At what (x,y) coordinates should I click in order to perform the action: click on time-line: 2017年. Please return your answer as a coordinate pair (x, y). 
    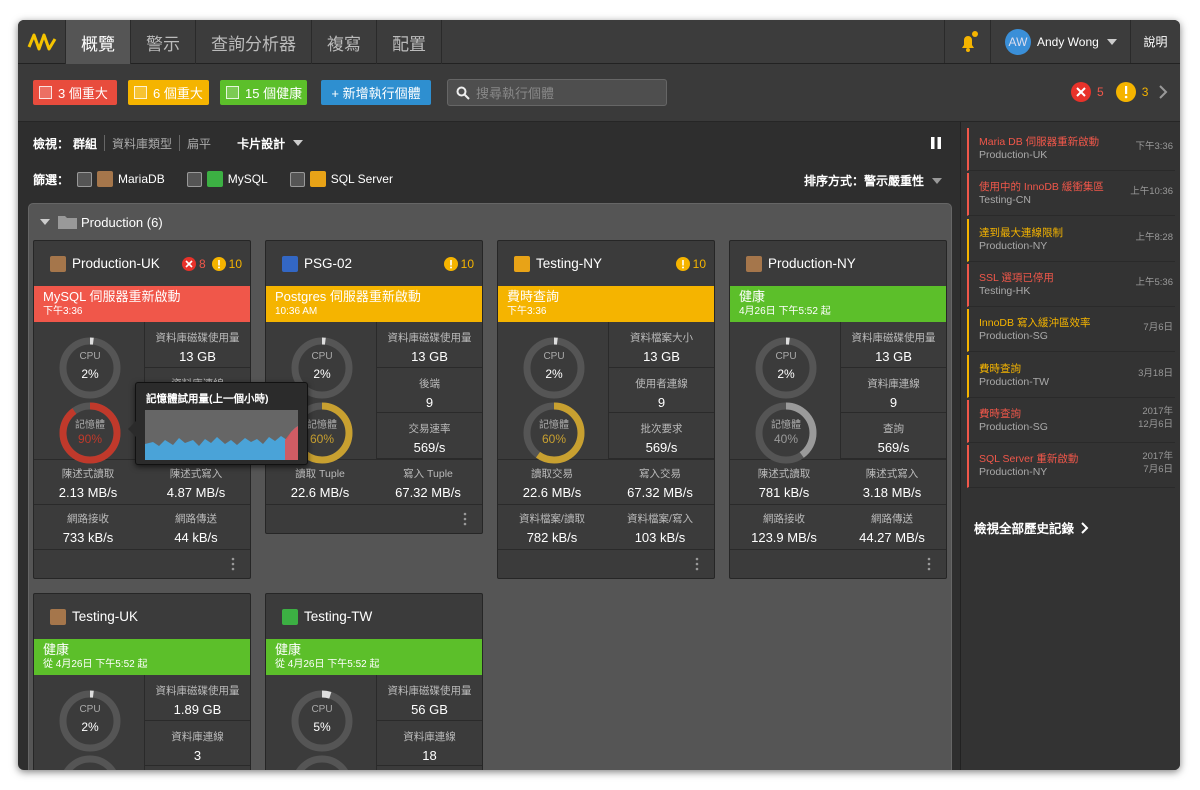
    Looking at the image, I should click on (1157, 457).